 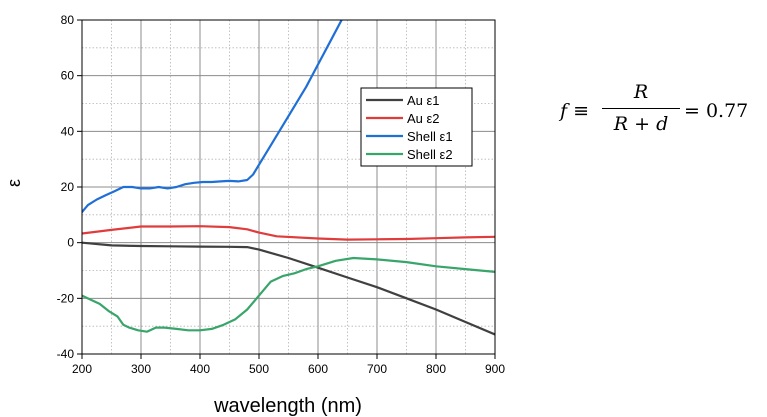 I want to click on x-tick-label: 400, so click(x=200, y=369).